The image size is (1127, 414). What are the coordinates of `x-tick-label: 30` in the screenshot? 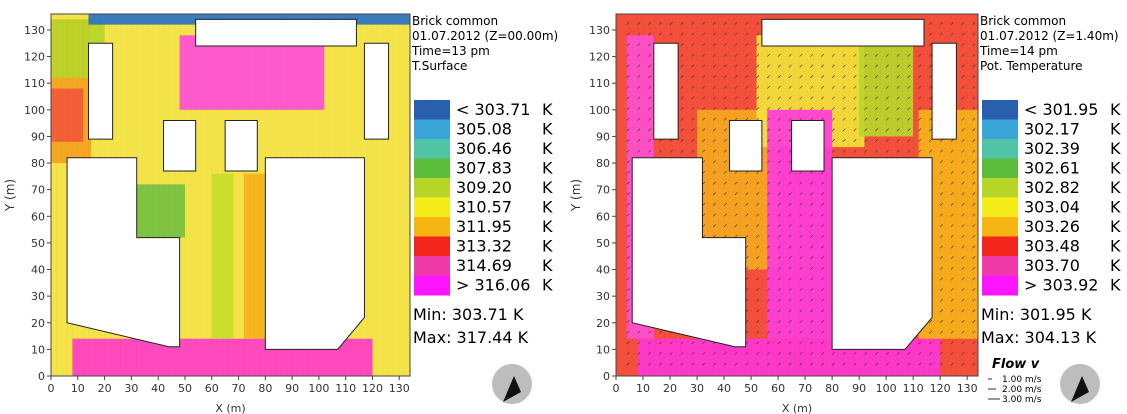 It's located at (697, 388).